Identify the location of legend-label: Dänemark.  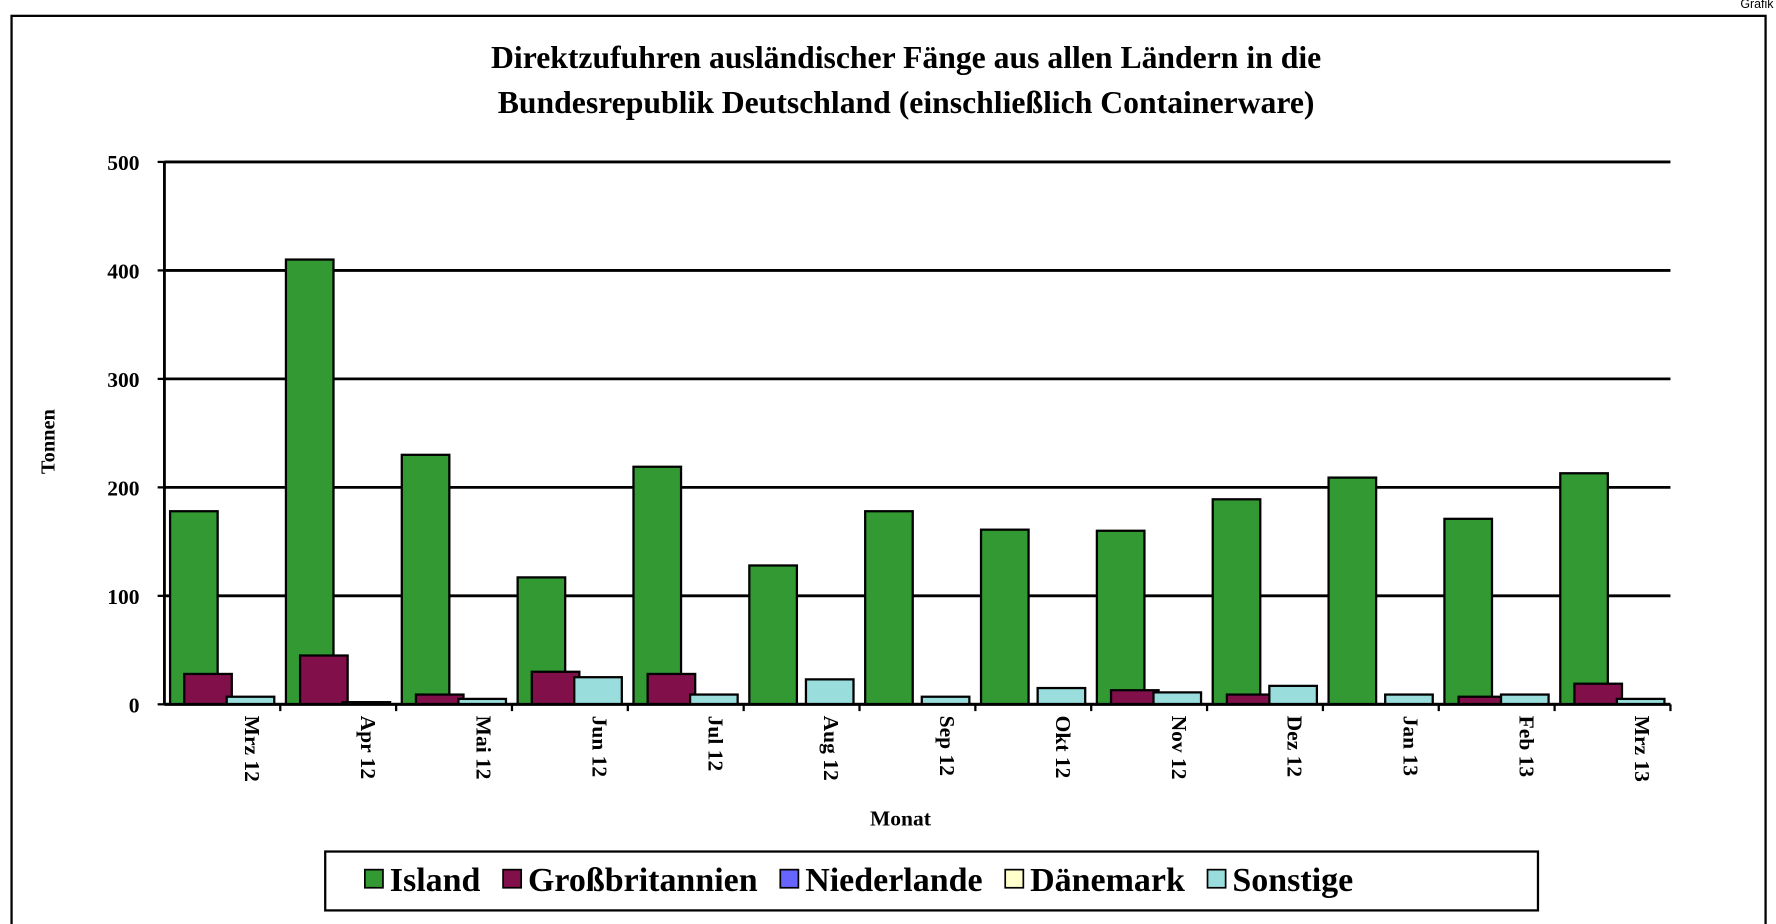
(1107, 880).